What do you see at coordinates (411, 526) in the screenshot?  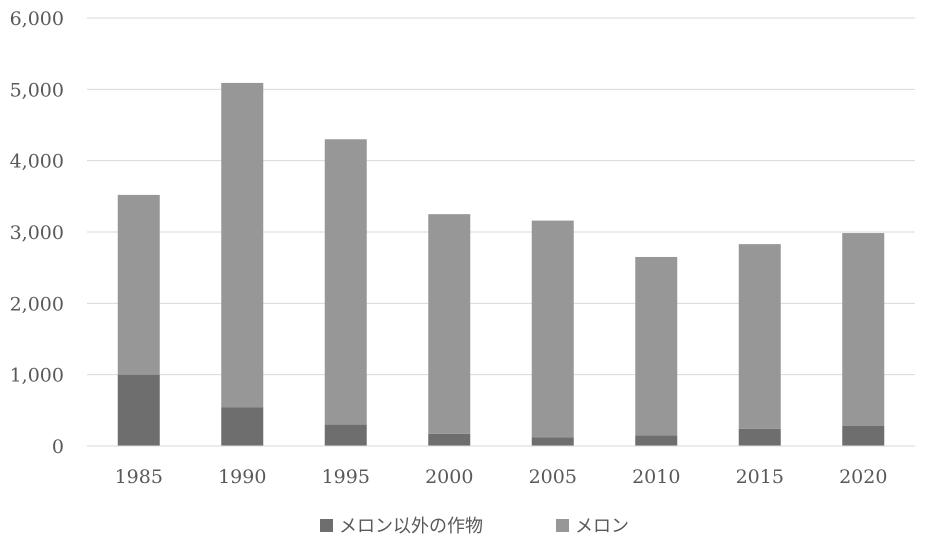 I see `legend-label: メロン以外の作物` at bounding box center [411, 526].